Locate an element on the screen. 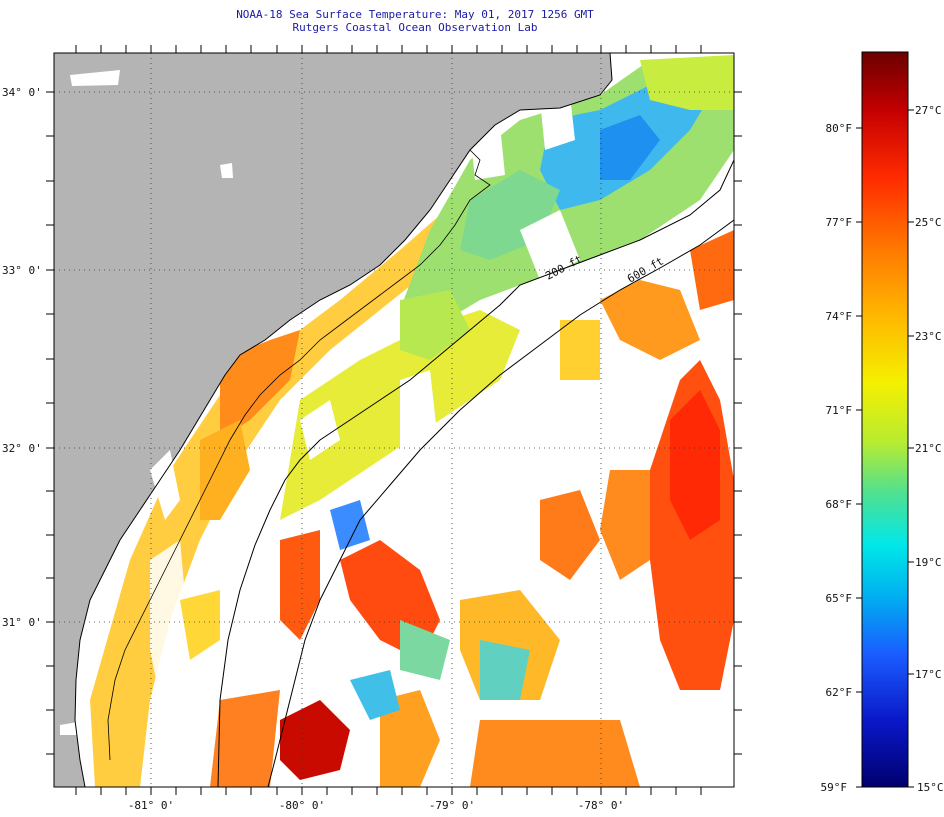 The height and width of the screenshot is (817, 944). cb-f-77: 77°F is located at coordinates (839, 222).